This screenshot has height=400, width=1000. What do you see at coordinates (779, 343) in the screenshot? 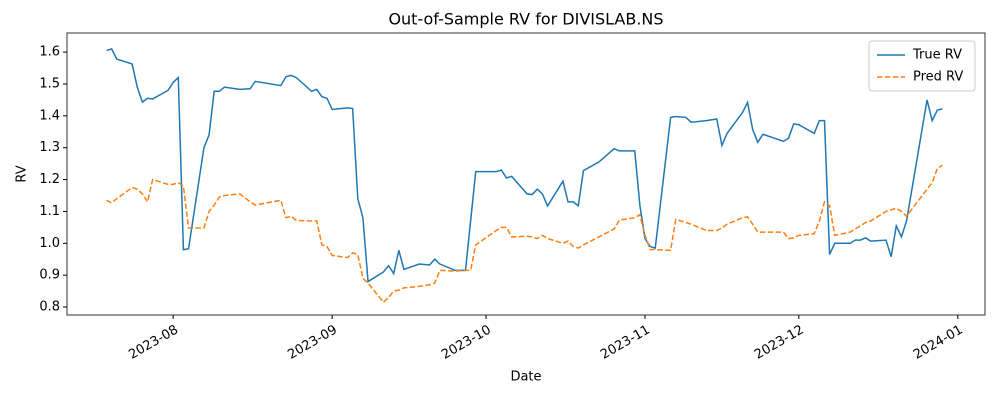
I see `x-tick-label: 2023-12` at bounding box center [779, 343].